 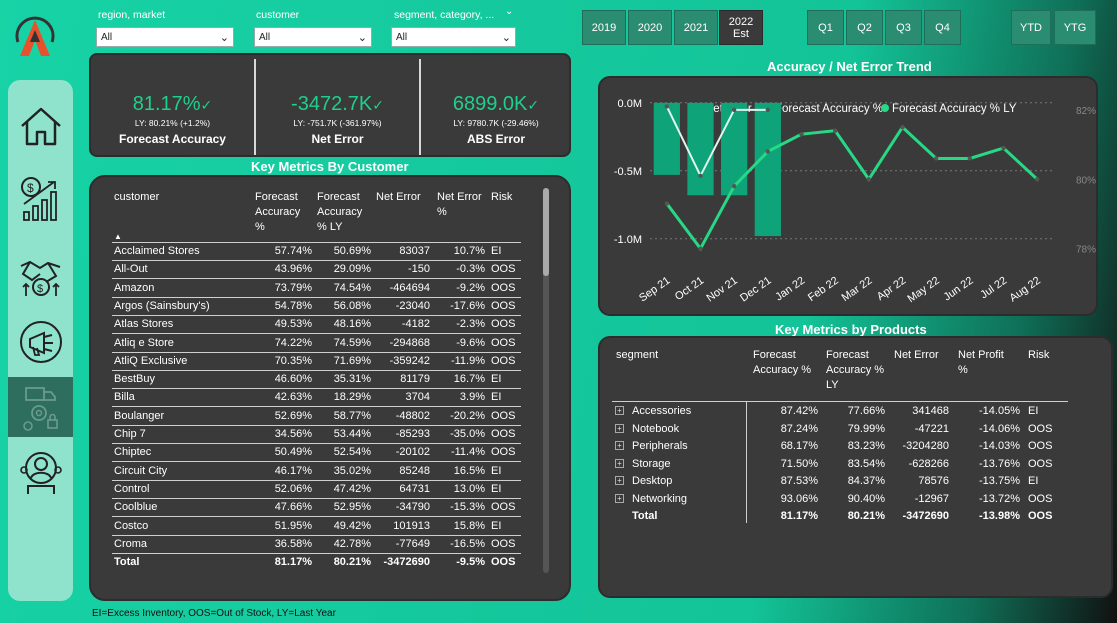 I want to click on table-row: + Accessories 87.42% 77.66% 341468 -14.05% EI, so click(x=841, y=411).